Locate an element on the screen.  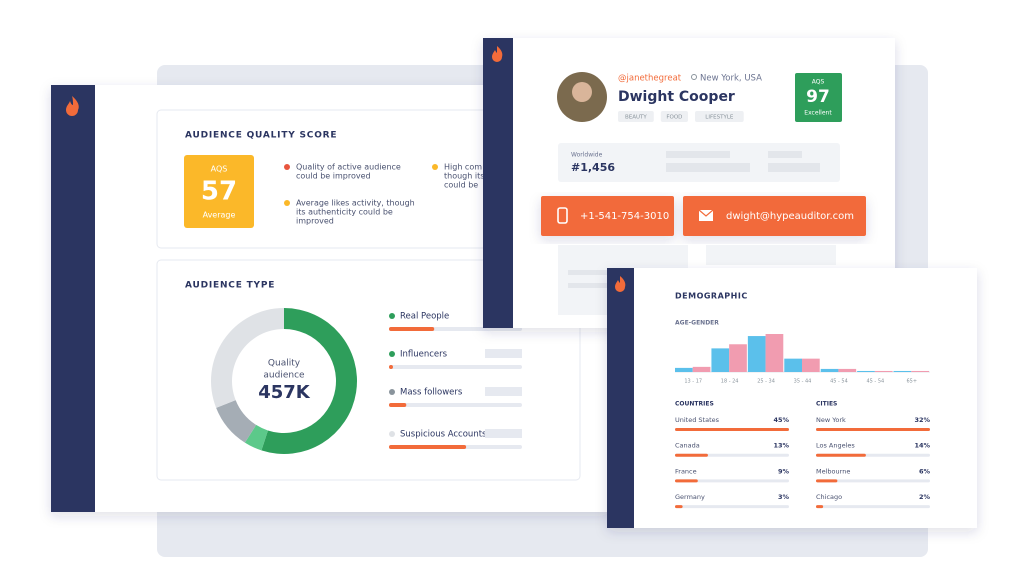
list-name: United States is located at coordinates (697, 420).